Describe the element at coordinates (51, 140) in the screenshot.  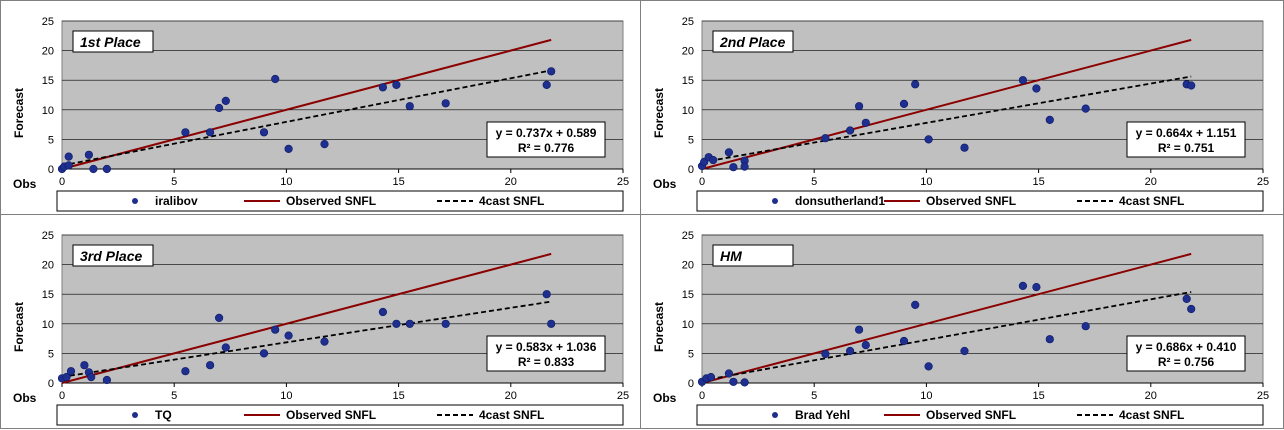
I see `y-tick-label: 5` at that location.